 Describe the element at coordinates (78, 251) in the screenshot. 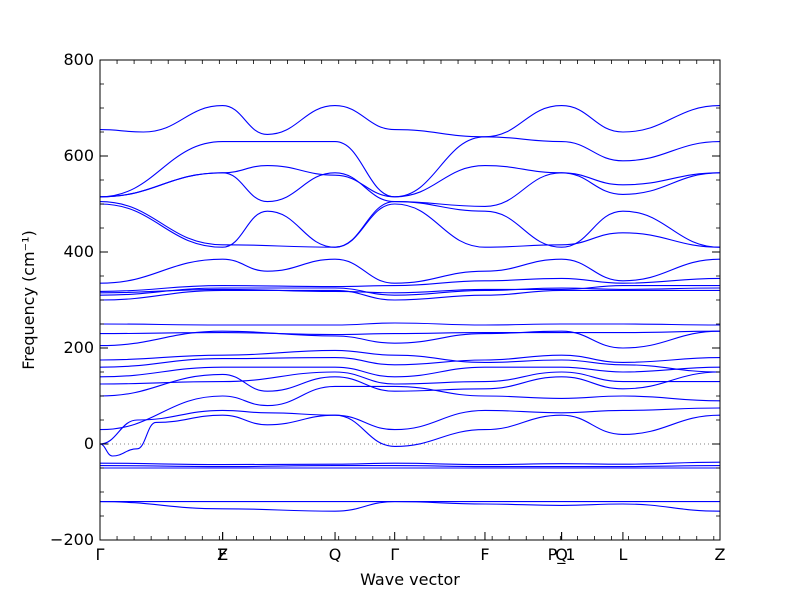

I see `y-tick-label: 400` at that location.